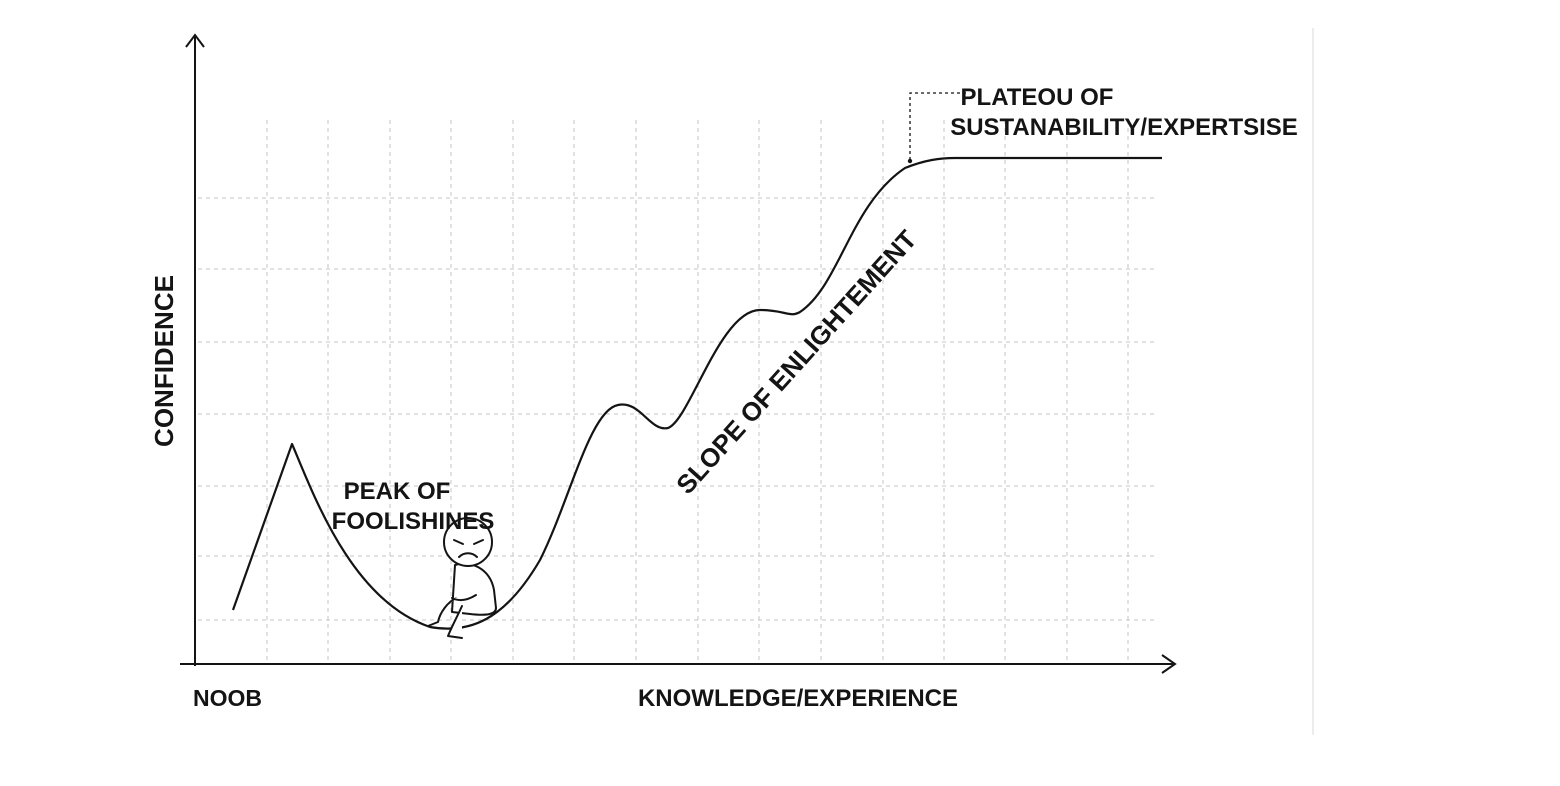 Image resolution: width=1560 pixels, height=786 pixels. What do you see at coordinates (678, 664) in the screenshot?
I see `x-axis` at bounding box center [678, 664].